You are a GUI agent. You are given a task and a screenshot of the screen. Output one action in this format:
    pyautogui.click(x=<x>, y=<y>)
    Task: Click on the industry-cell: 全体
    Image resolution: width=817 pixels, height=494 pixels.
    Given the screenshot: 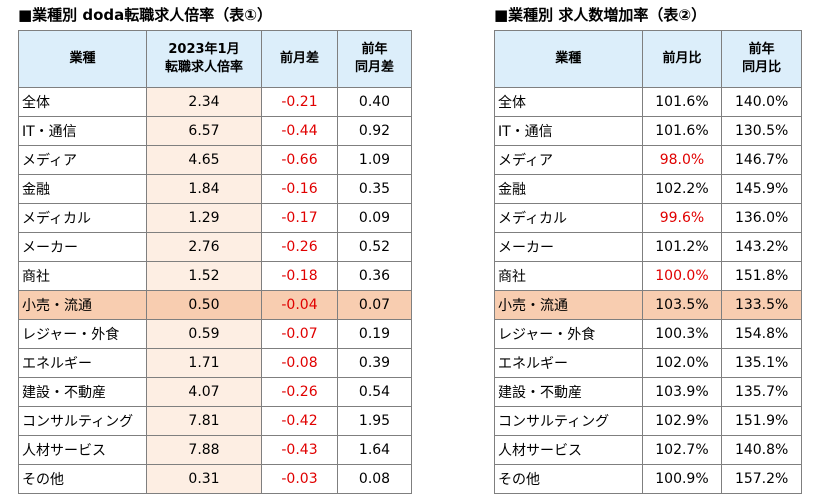 What is the action you would take?
    pyautogui.click(x=568, y=102)
    